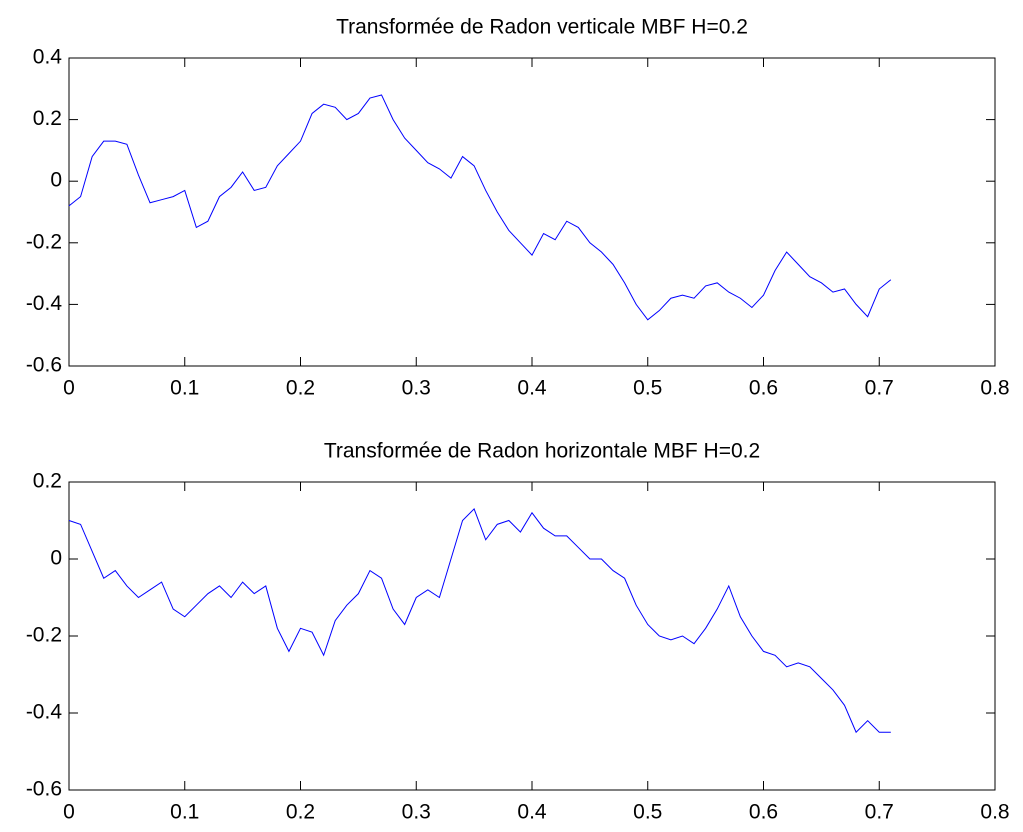 The image size is (1023, 832). Describe the element at coordinates (542, 27) in the screenshot. I see `chart-title: Transformée de Radon verticale MBF H=0.2` at that location.